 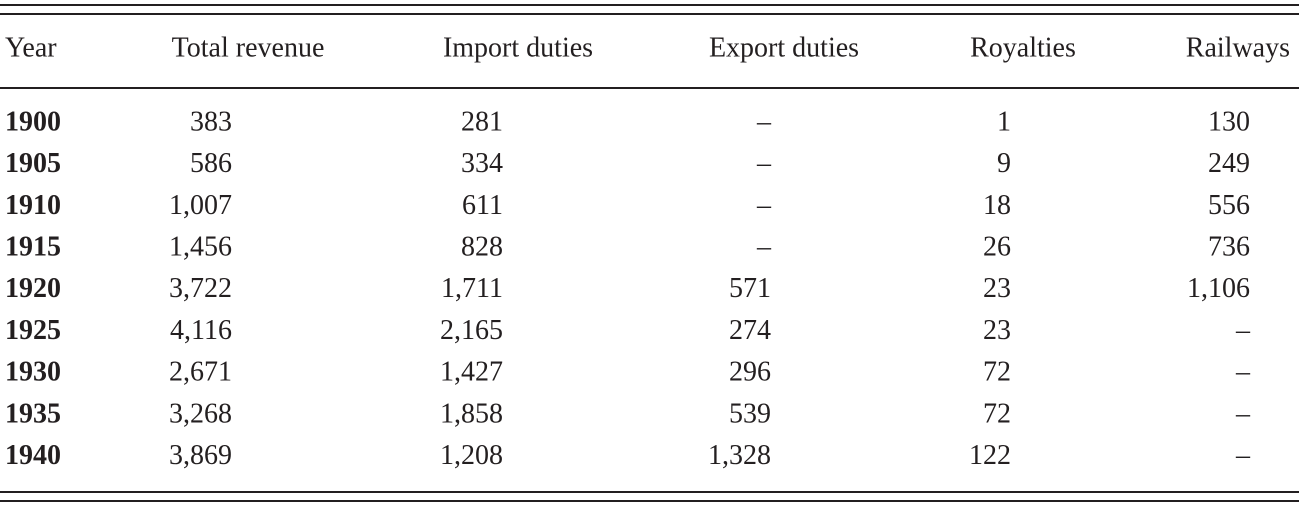 I want to click on column-header: Total revenue, so click(x=248, y=47).